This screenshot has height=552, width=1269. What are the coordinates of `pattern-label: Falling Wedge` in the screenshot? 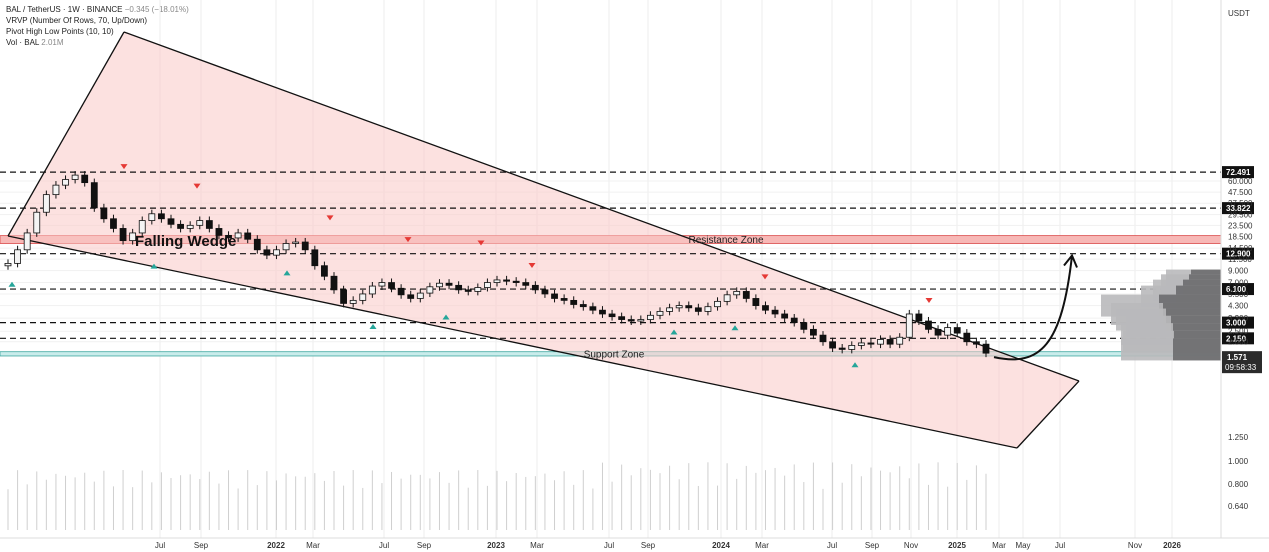 It's located at (185, 241).